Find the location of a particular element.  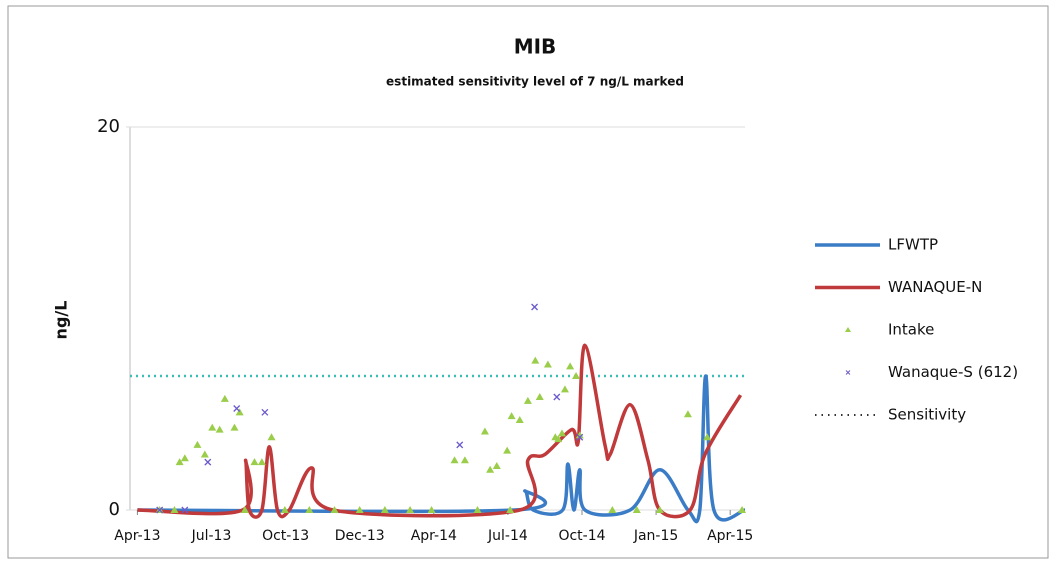

y-tick-label: 20 is located at coordinates (108, 126).